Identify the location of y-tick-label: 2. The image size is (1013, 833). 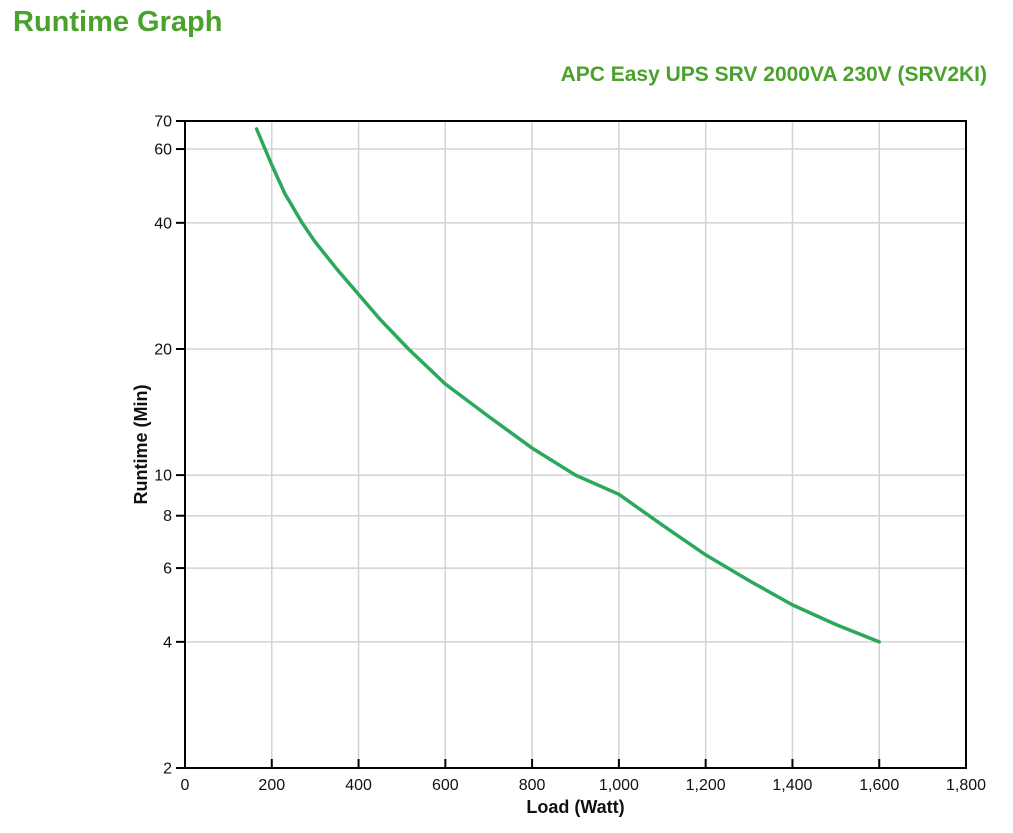
(167, 769).